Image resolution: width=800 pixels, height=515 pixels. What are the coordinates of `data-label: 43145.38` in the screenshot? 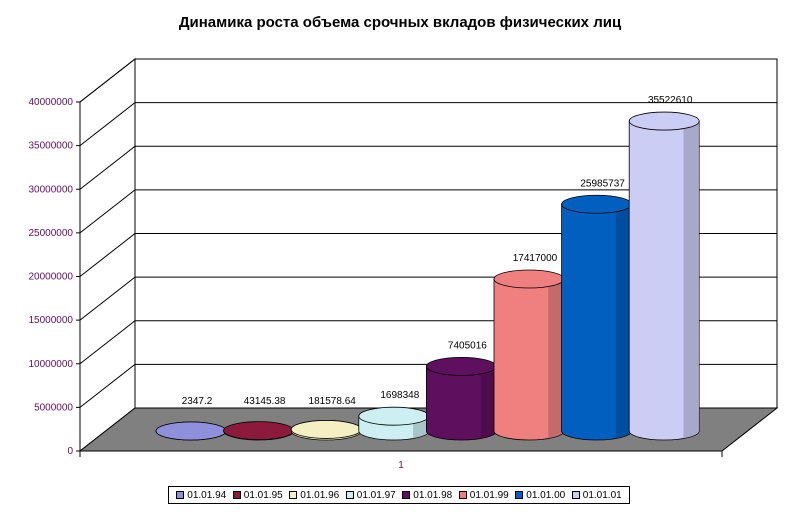 It's located at (265, 401).